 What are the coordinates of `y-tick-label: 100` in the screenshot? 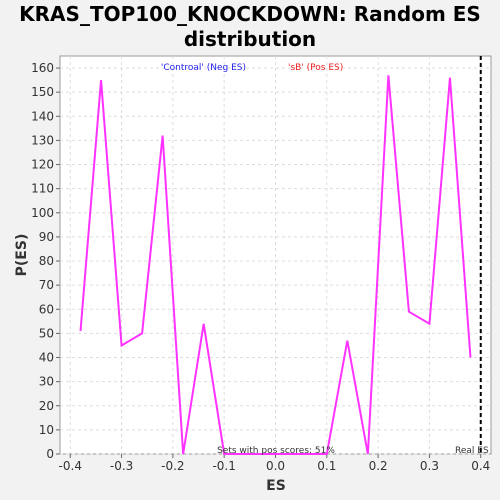 It's located at (42, 213).